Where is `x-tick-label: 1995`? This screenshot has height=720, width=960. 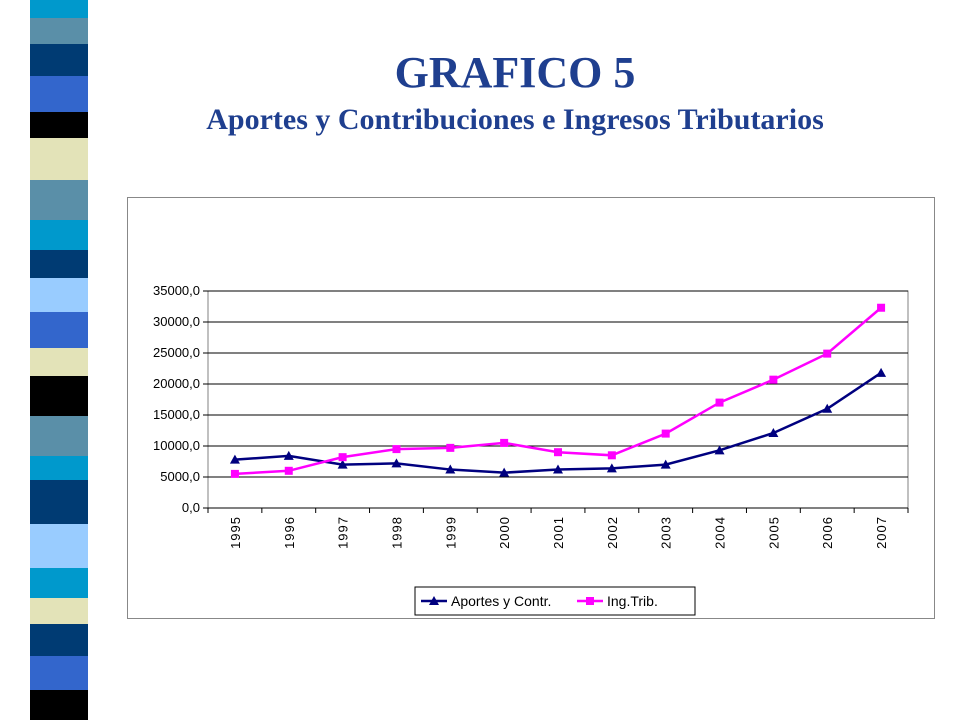 x-tick-label: 1995 is located at coordinates (235, 532).